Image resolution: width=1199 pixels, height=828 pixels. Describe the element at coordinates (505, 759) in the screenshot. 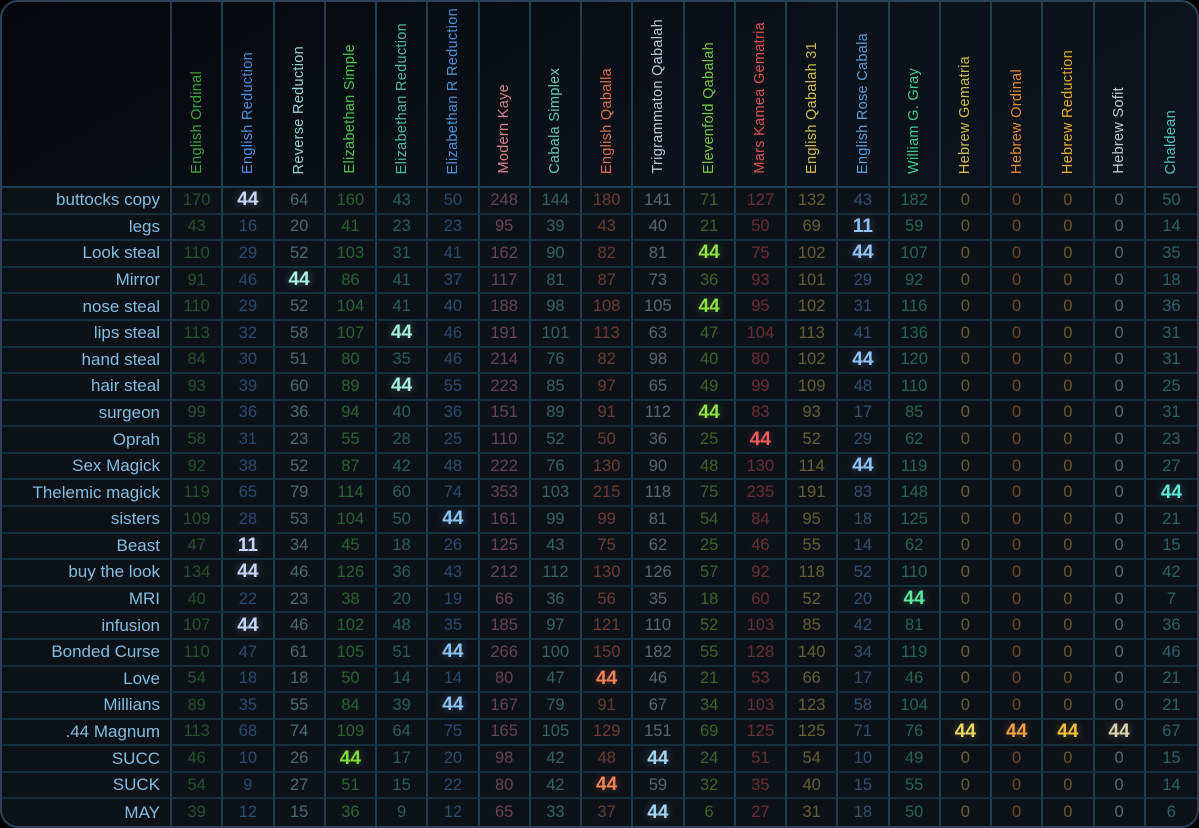

I see `value-cell-succ-modern-kaye: 98` at that location.